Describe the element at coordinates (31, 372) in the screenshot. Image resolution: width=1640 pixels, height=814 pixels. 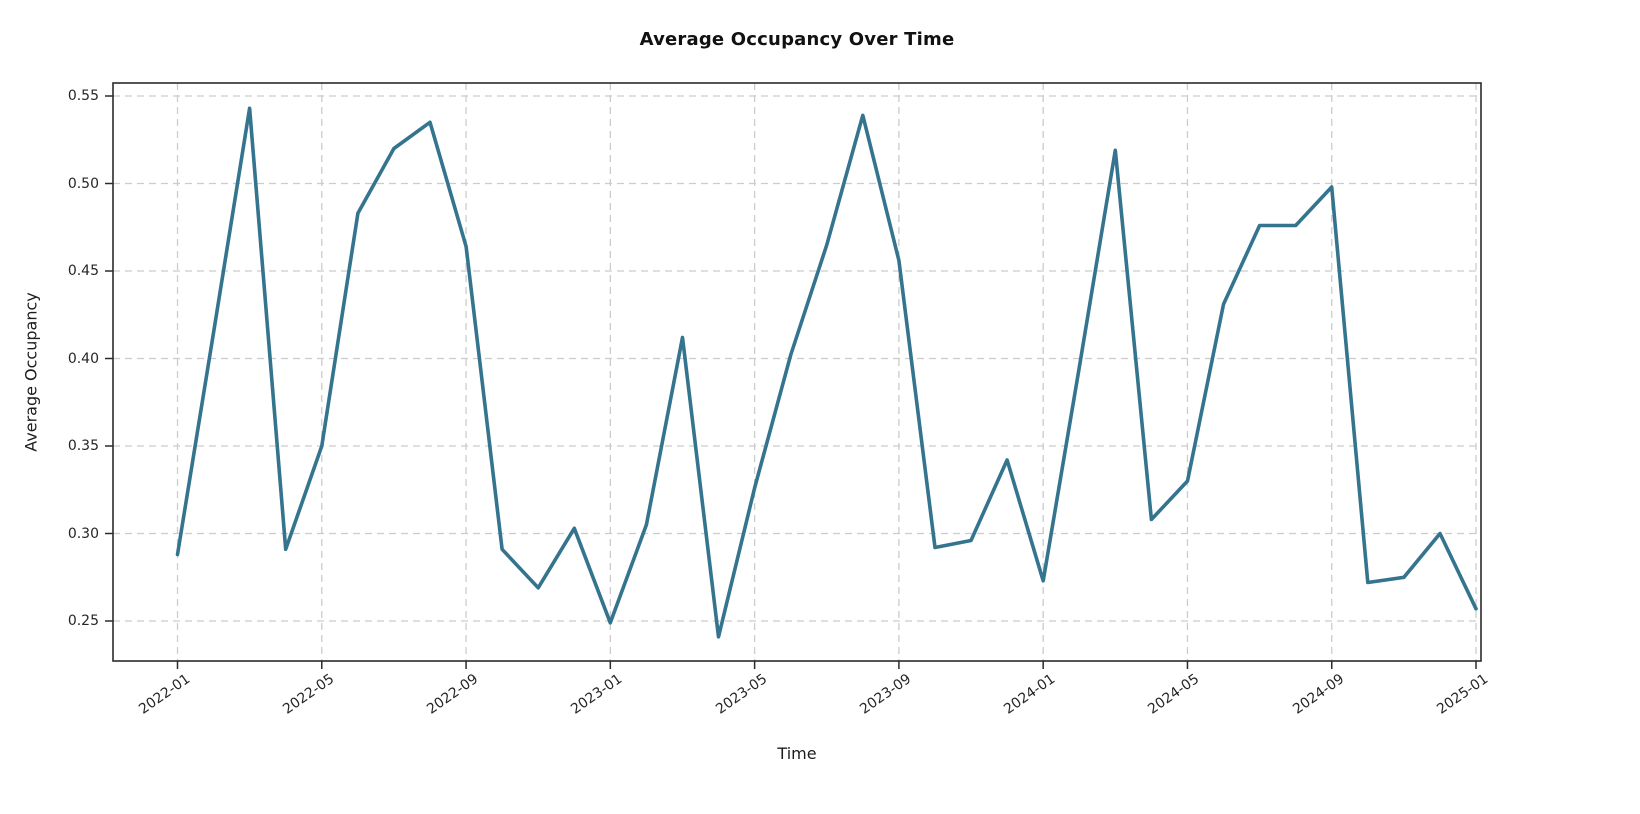
I see `y-axis-label: Average Occupancy` at that location.